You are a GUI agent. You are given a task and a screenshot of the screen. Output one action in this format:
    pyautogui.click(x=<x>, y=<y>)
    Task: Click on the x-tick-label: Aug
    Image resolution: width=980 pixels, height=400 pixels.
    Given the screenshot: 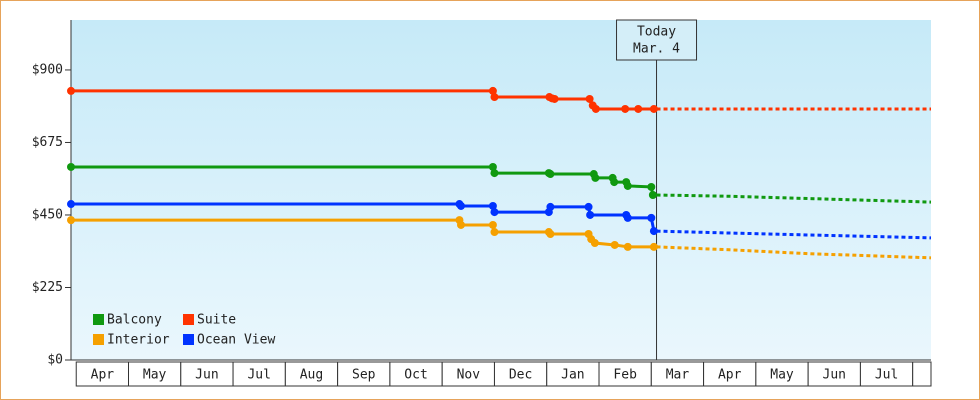 What is the action you would take?
    pyautogui.click(x=311, y=375)
    